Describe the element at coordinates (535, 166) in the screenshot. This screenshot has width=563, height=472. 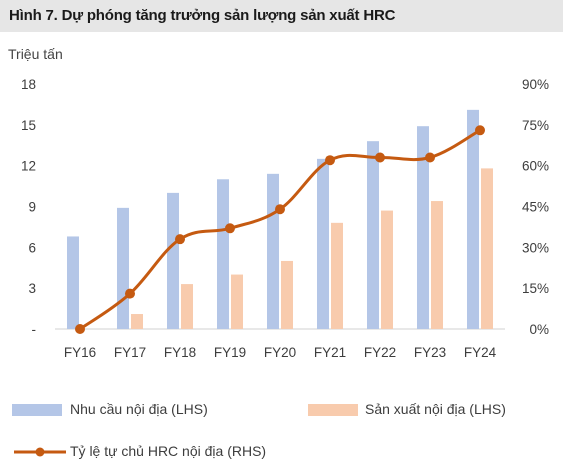
I see `right-axis-tick-label: 60%` at that location.